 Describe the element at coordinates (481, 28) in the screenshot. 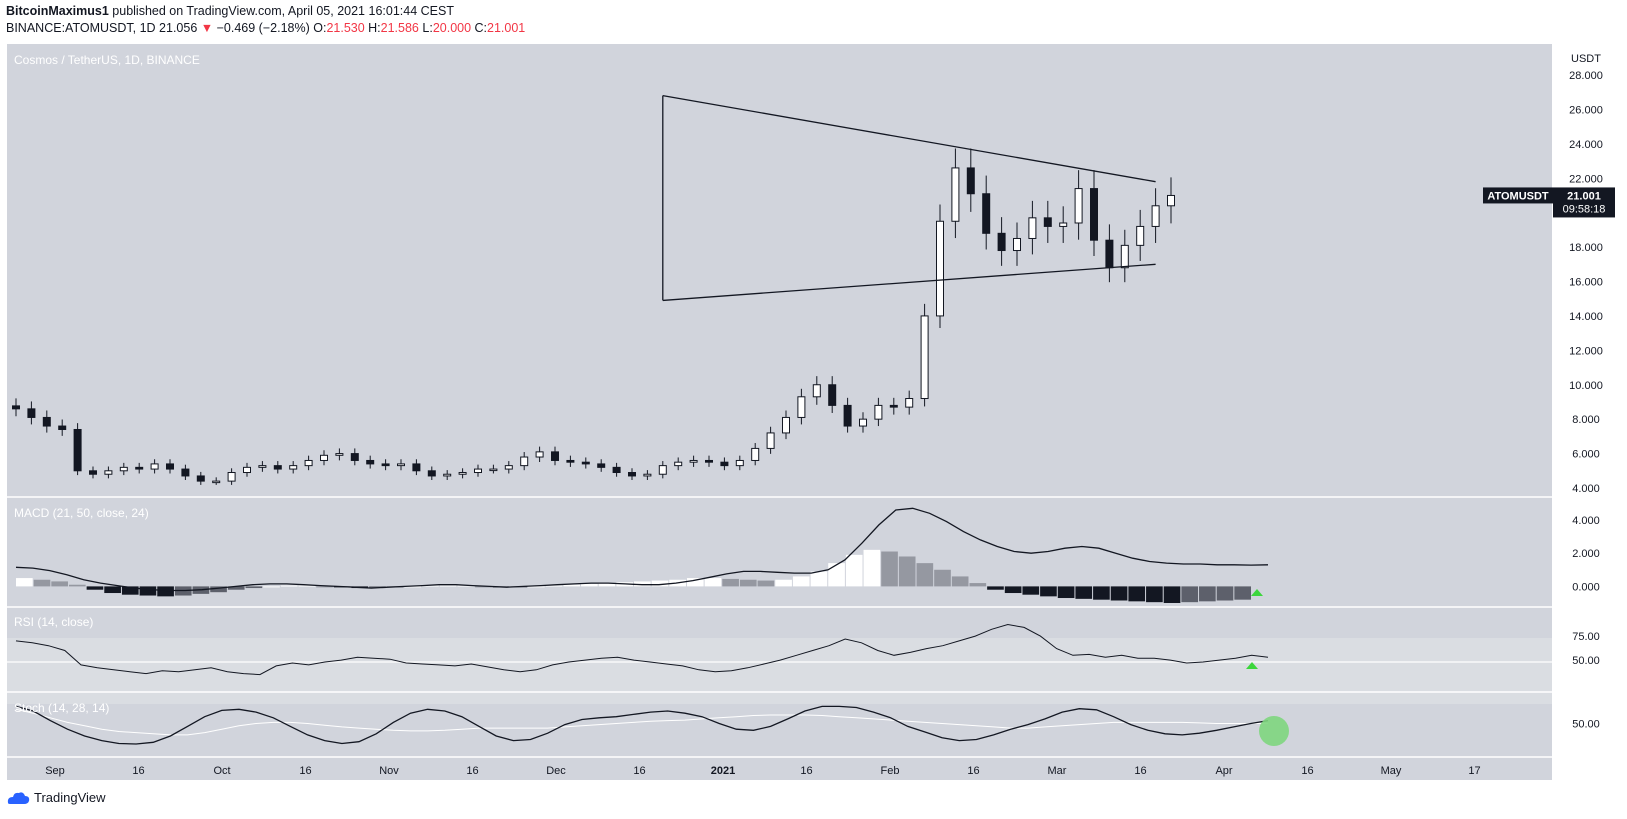

I see `close-label: C:` at that location.